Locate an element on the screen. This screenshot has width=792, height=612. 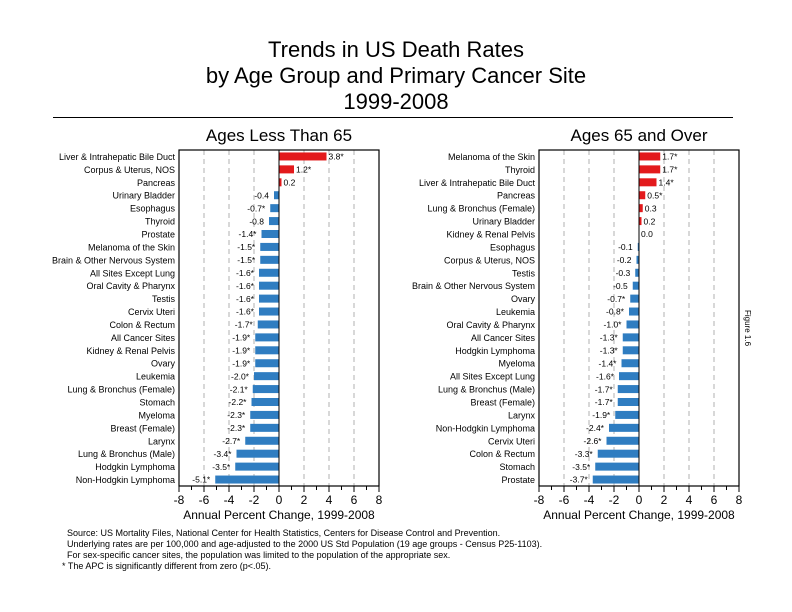
x-tick-label: -4 is located at coordinates (589, 500).